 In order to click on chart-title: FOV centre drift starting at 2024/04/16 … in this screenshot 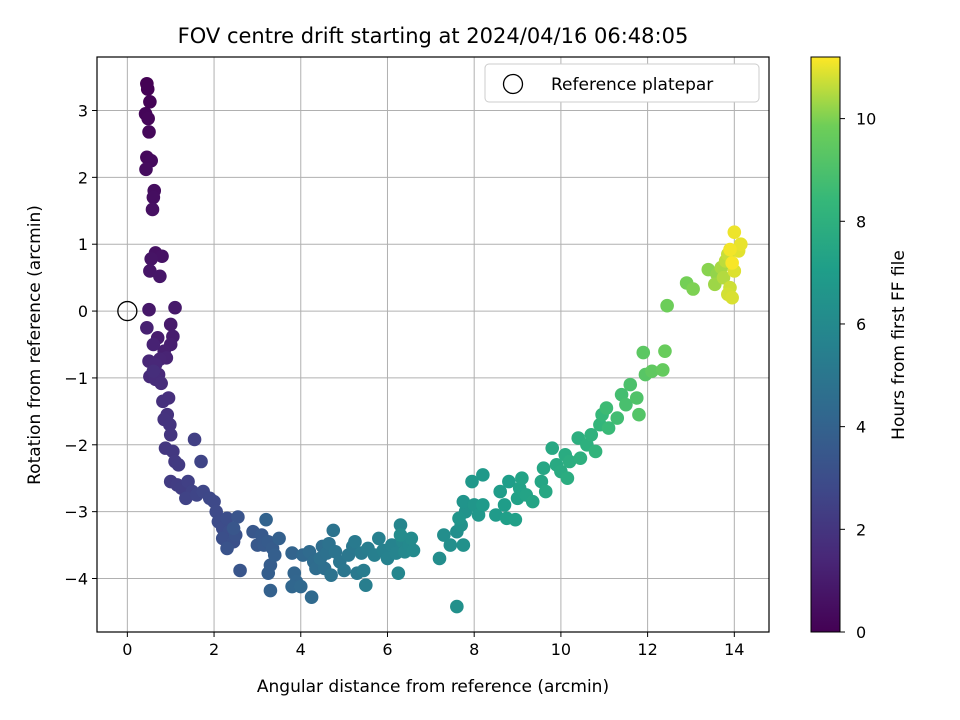, I will do `click(433, 36)`.